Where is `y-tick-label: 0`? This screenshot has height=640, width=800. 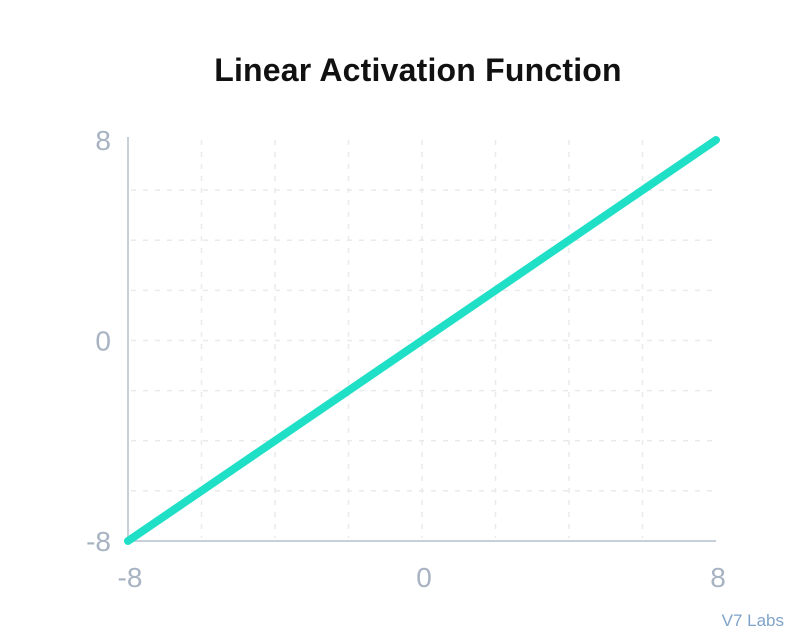
y-tick-label: 0 is located at coordinates (103, 341).